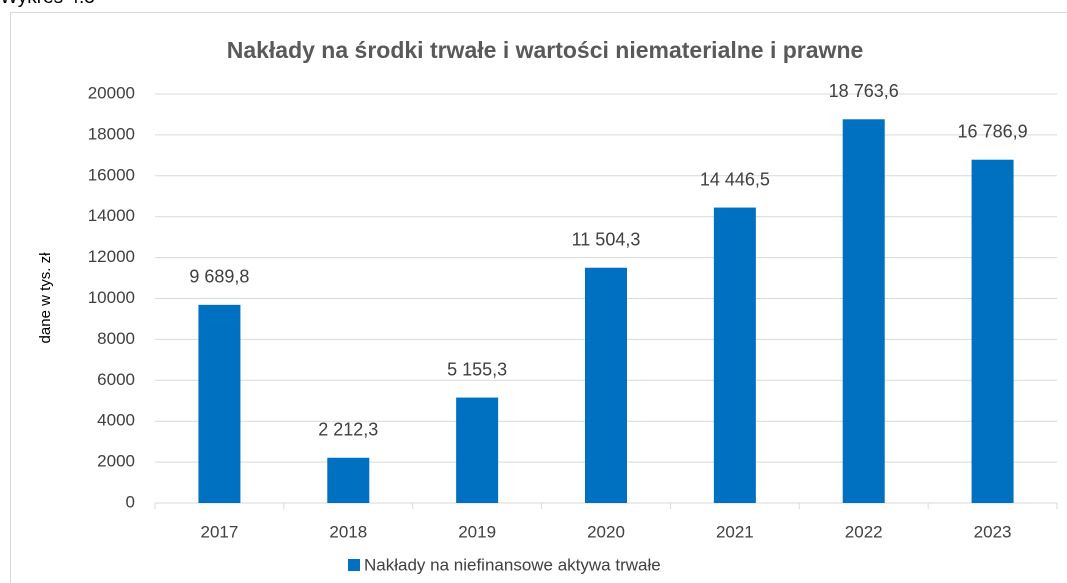 This screenshot has width=1067, height=583. What do you see at coordinates (111, 256) in the screenshot?
I see `y-tick-label: 12000` at bounding box center [111, 256].